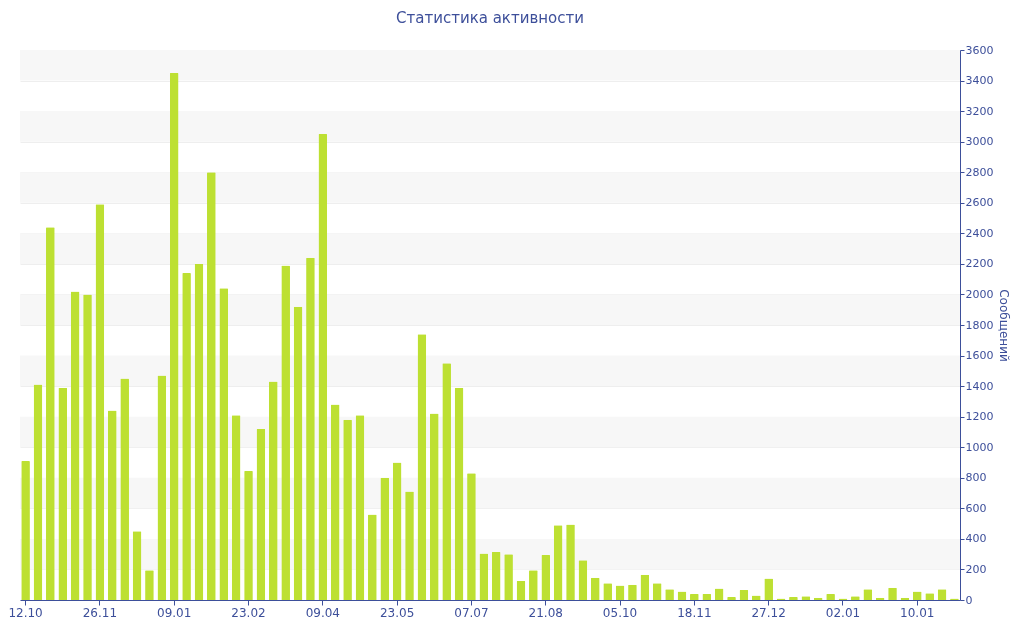 This screenshot has width=1024, height=640. Describe the element at coordinates (976, 539) in the screenshot. I see `y-tick-label: 400` at that location.